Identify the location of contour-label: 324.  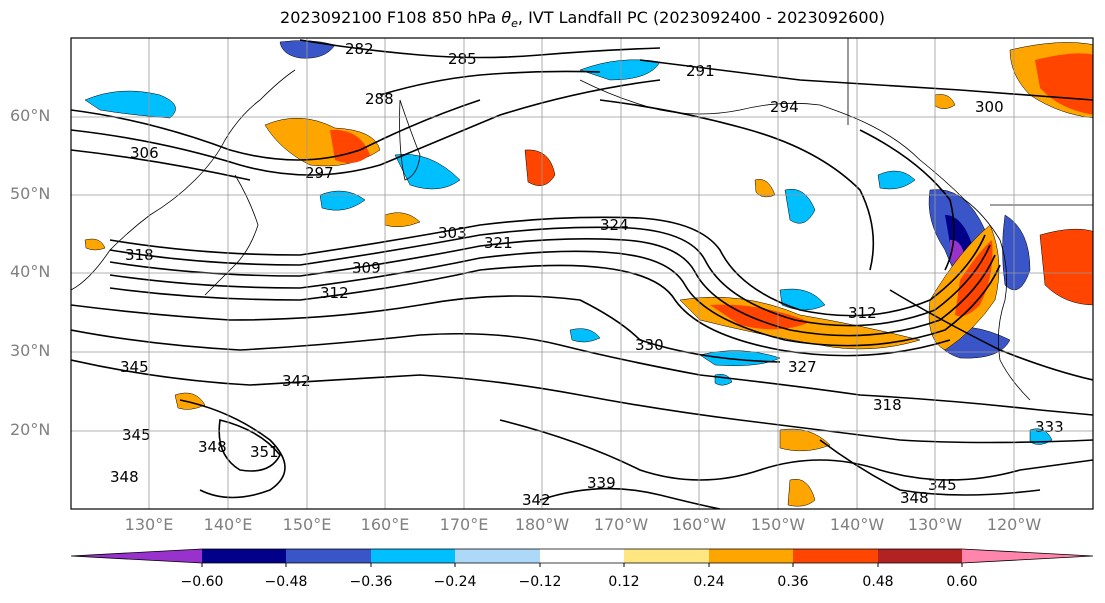
(614, 225).